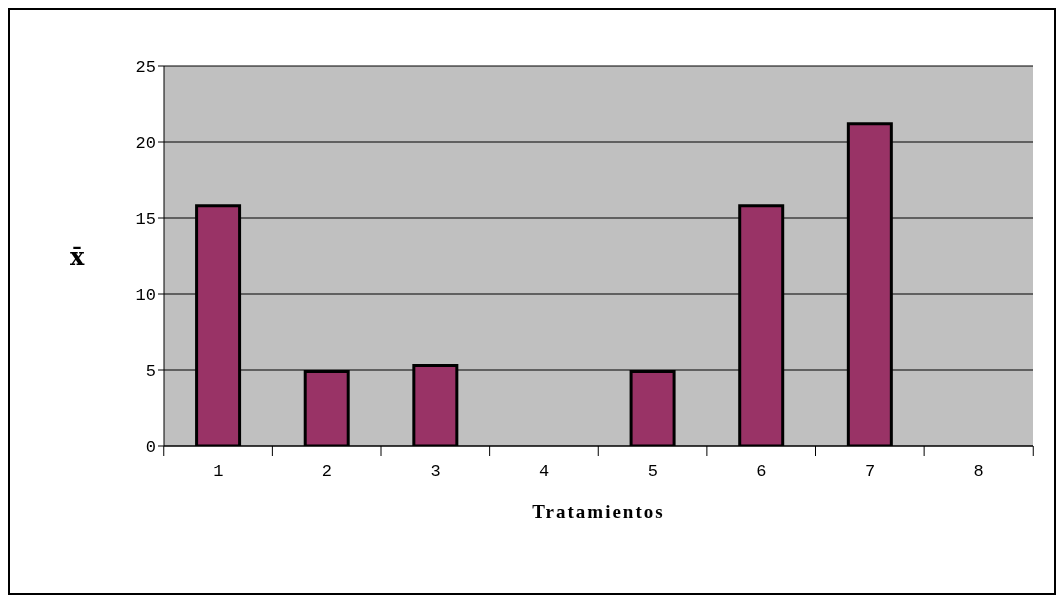 The height and width of the screenshot is (603, 1064). Describe the element at coordinates (145, 296) in the screenshot. I see `y-tick-label: 10` at that location.